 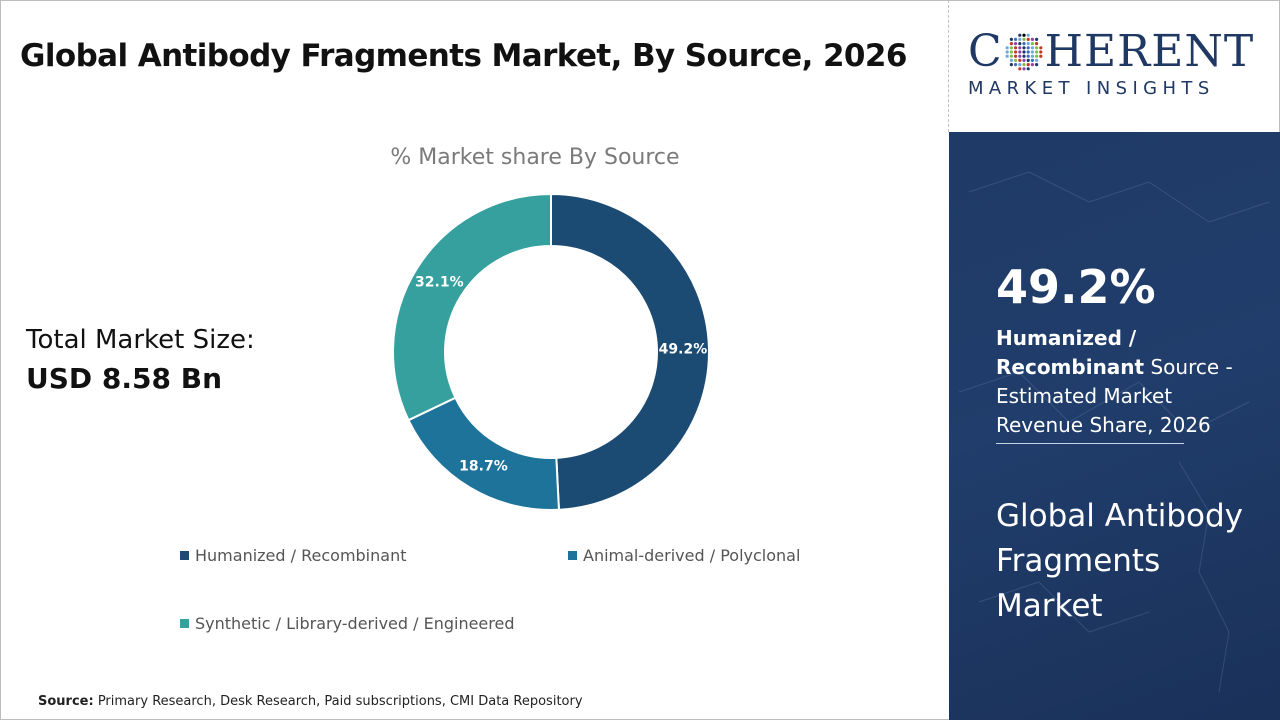 I want to click on logo-wordmark: C HERENT, so click(x=1118, y=52).